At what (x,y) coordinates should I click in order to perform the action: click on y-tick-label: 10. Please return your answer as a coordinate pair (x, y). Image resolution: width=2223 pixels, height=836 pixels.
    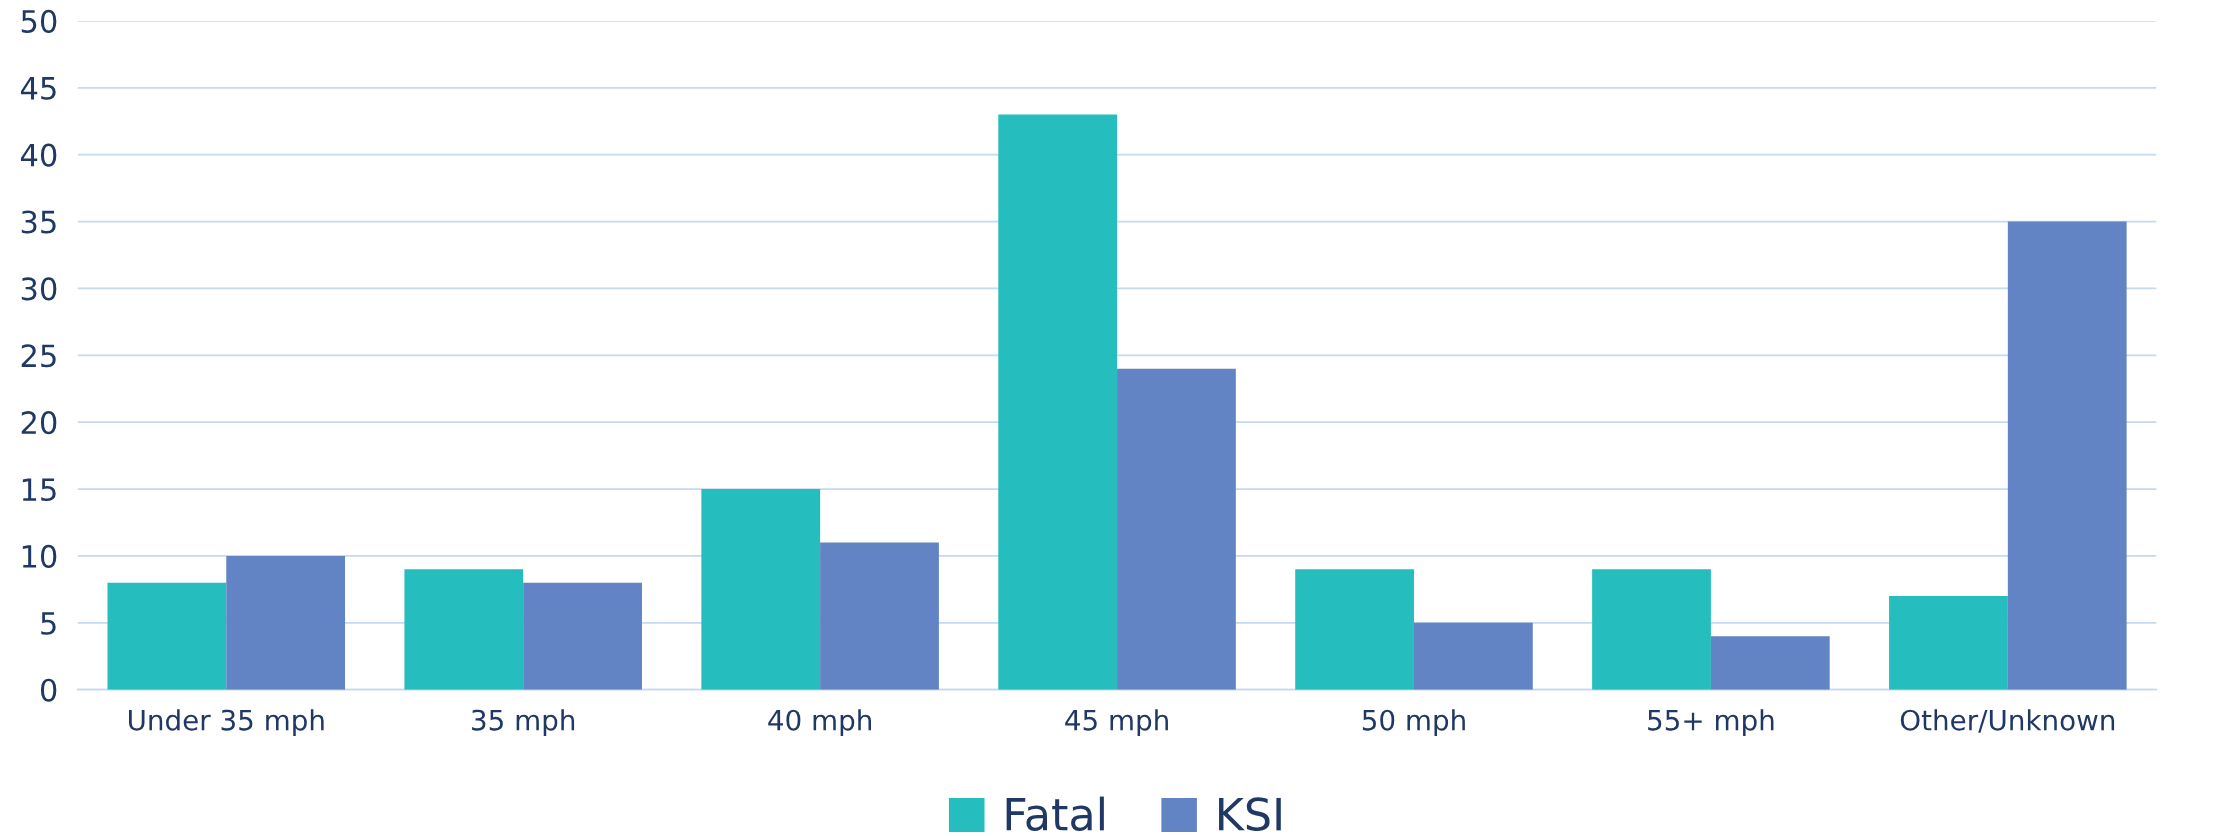
    Looking at the image, I should click on (39, 556).